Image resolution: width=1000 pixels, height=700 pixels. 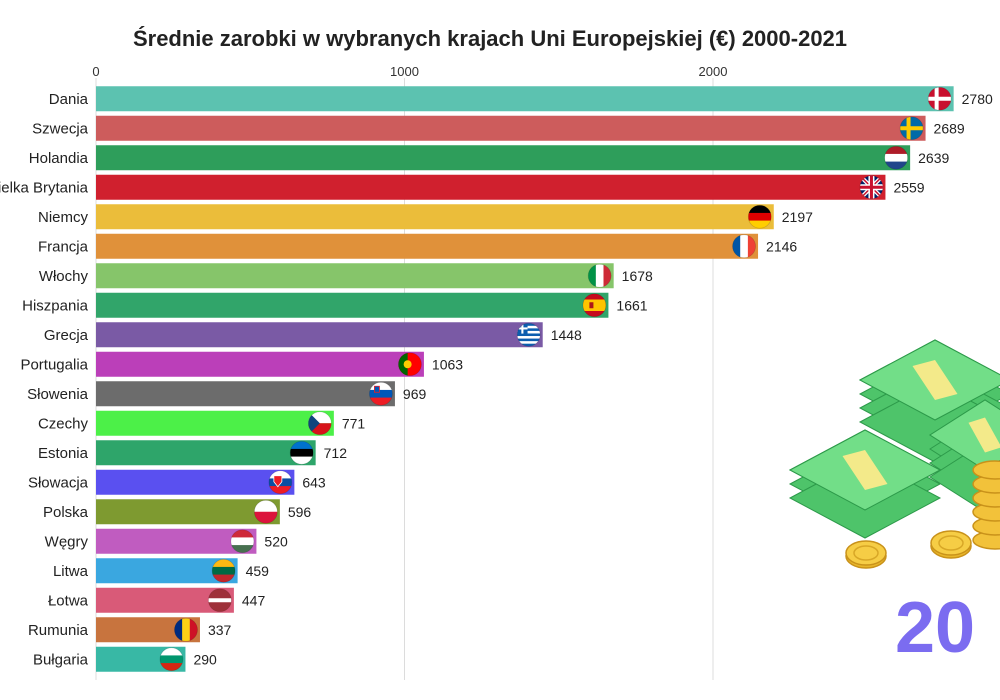 What do you see at coordinates (713, 71) in the screenshot?
I see `x-tick-label: 2000` at bounding box center [713, 71].